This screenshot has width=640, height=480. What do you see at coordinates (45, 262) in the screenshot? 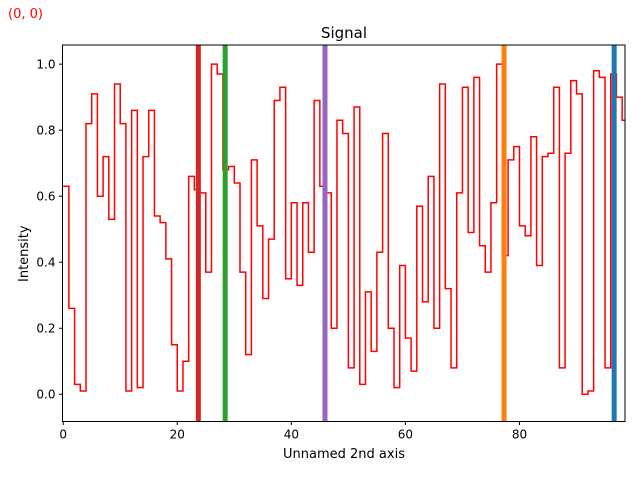
I see `y-tick-label: 0.4` at bounding box center [45, 262].